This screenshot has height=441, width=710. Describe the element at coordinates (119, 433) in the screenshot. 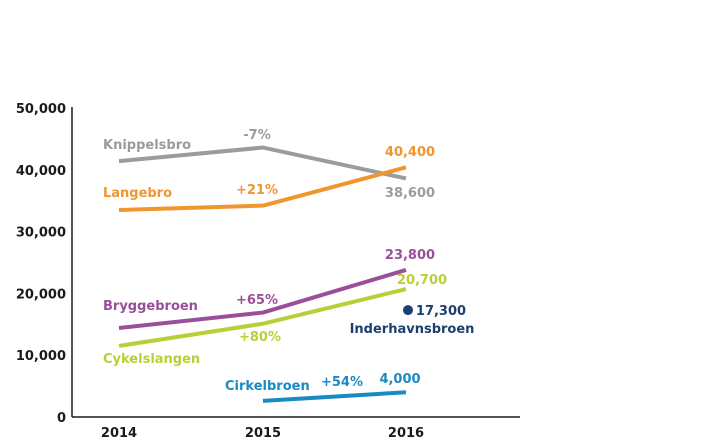

I see `x-tick-label: 2014` at that location.